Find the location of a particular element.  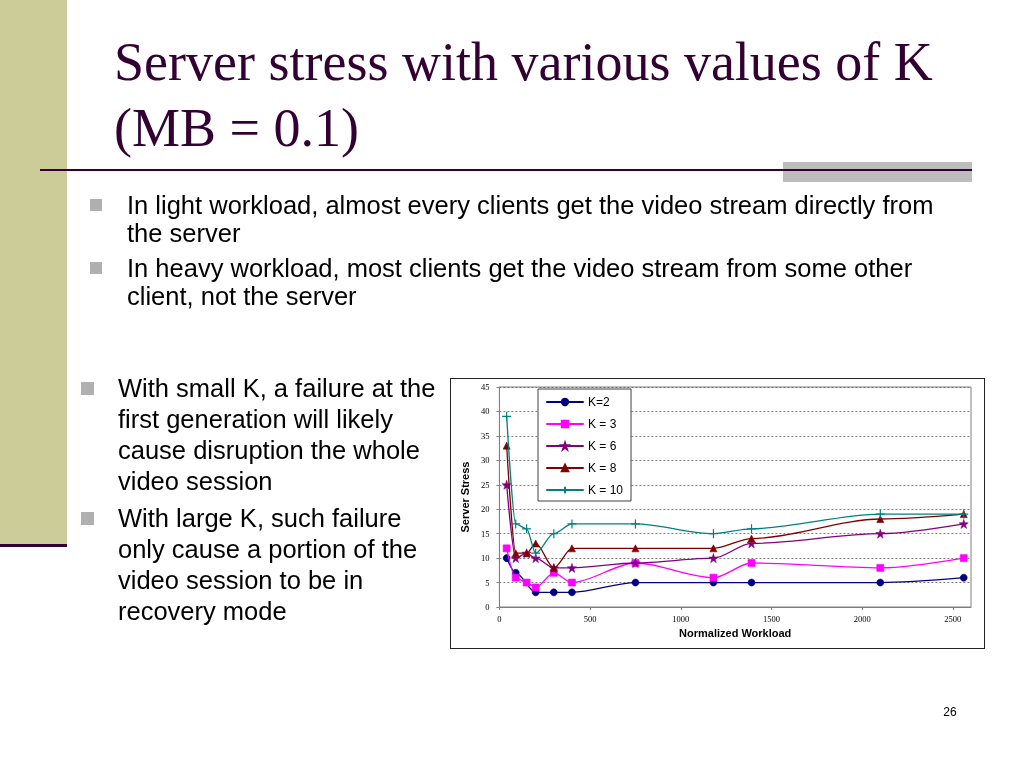

legend-label: K=2 is located at coordinates (599, 402).